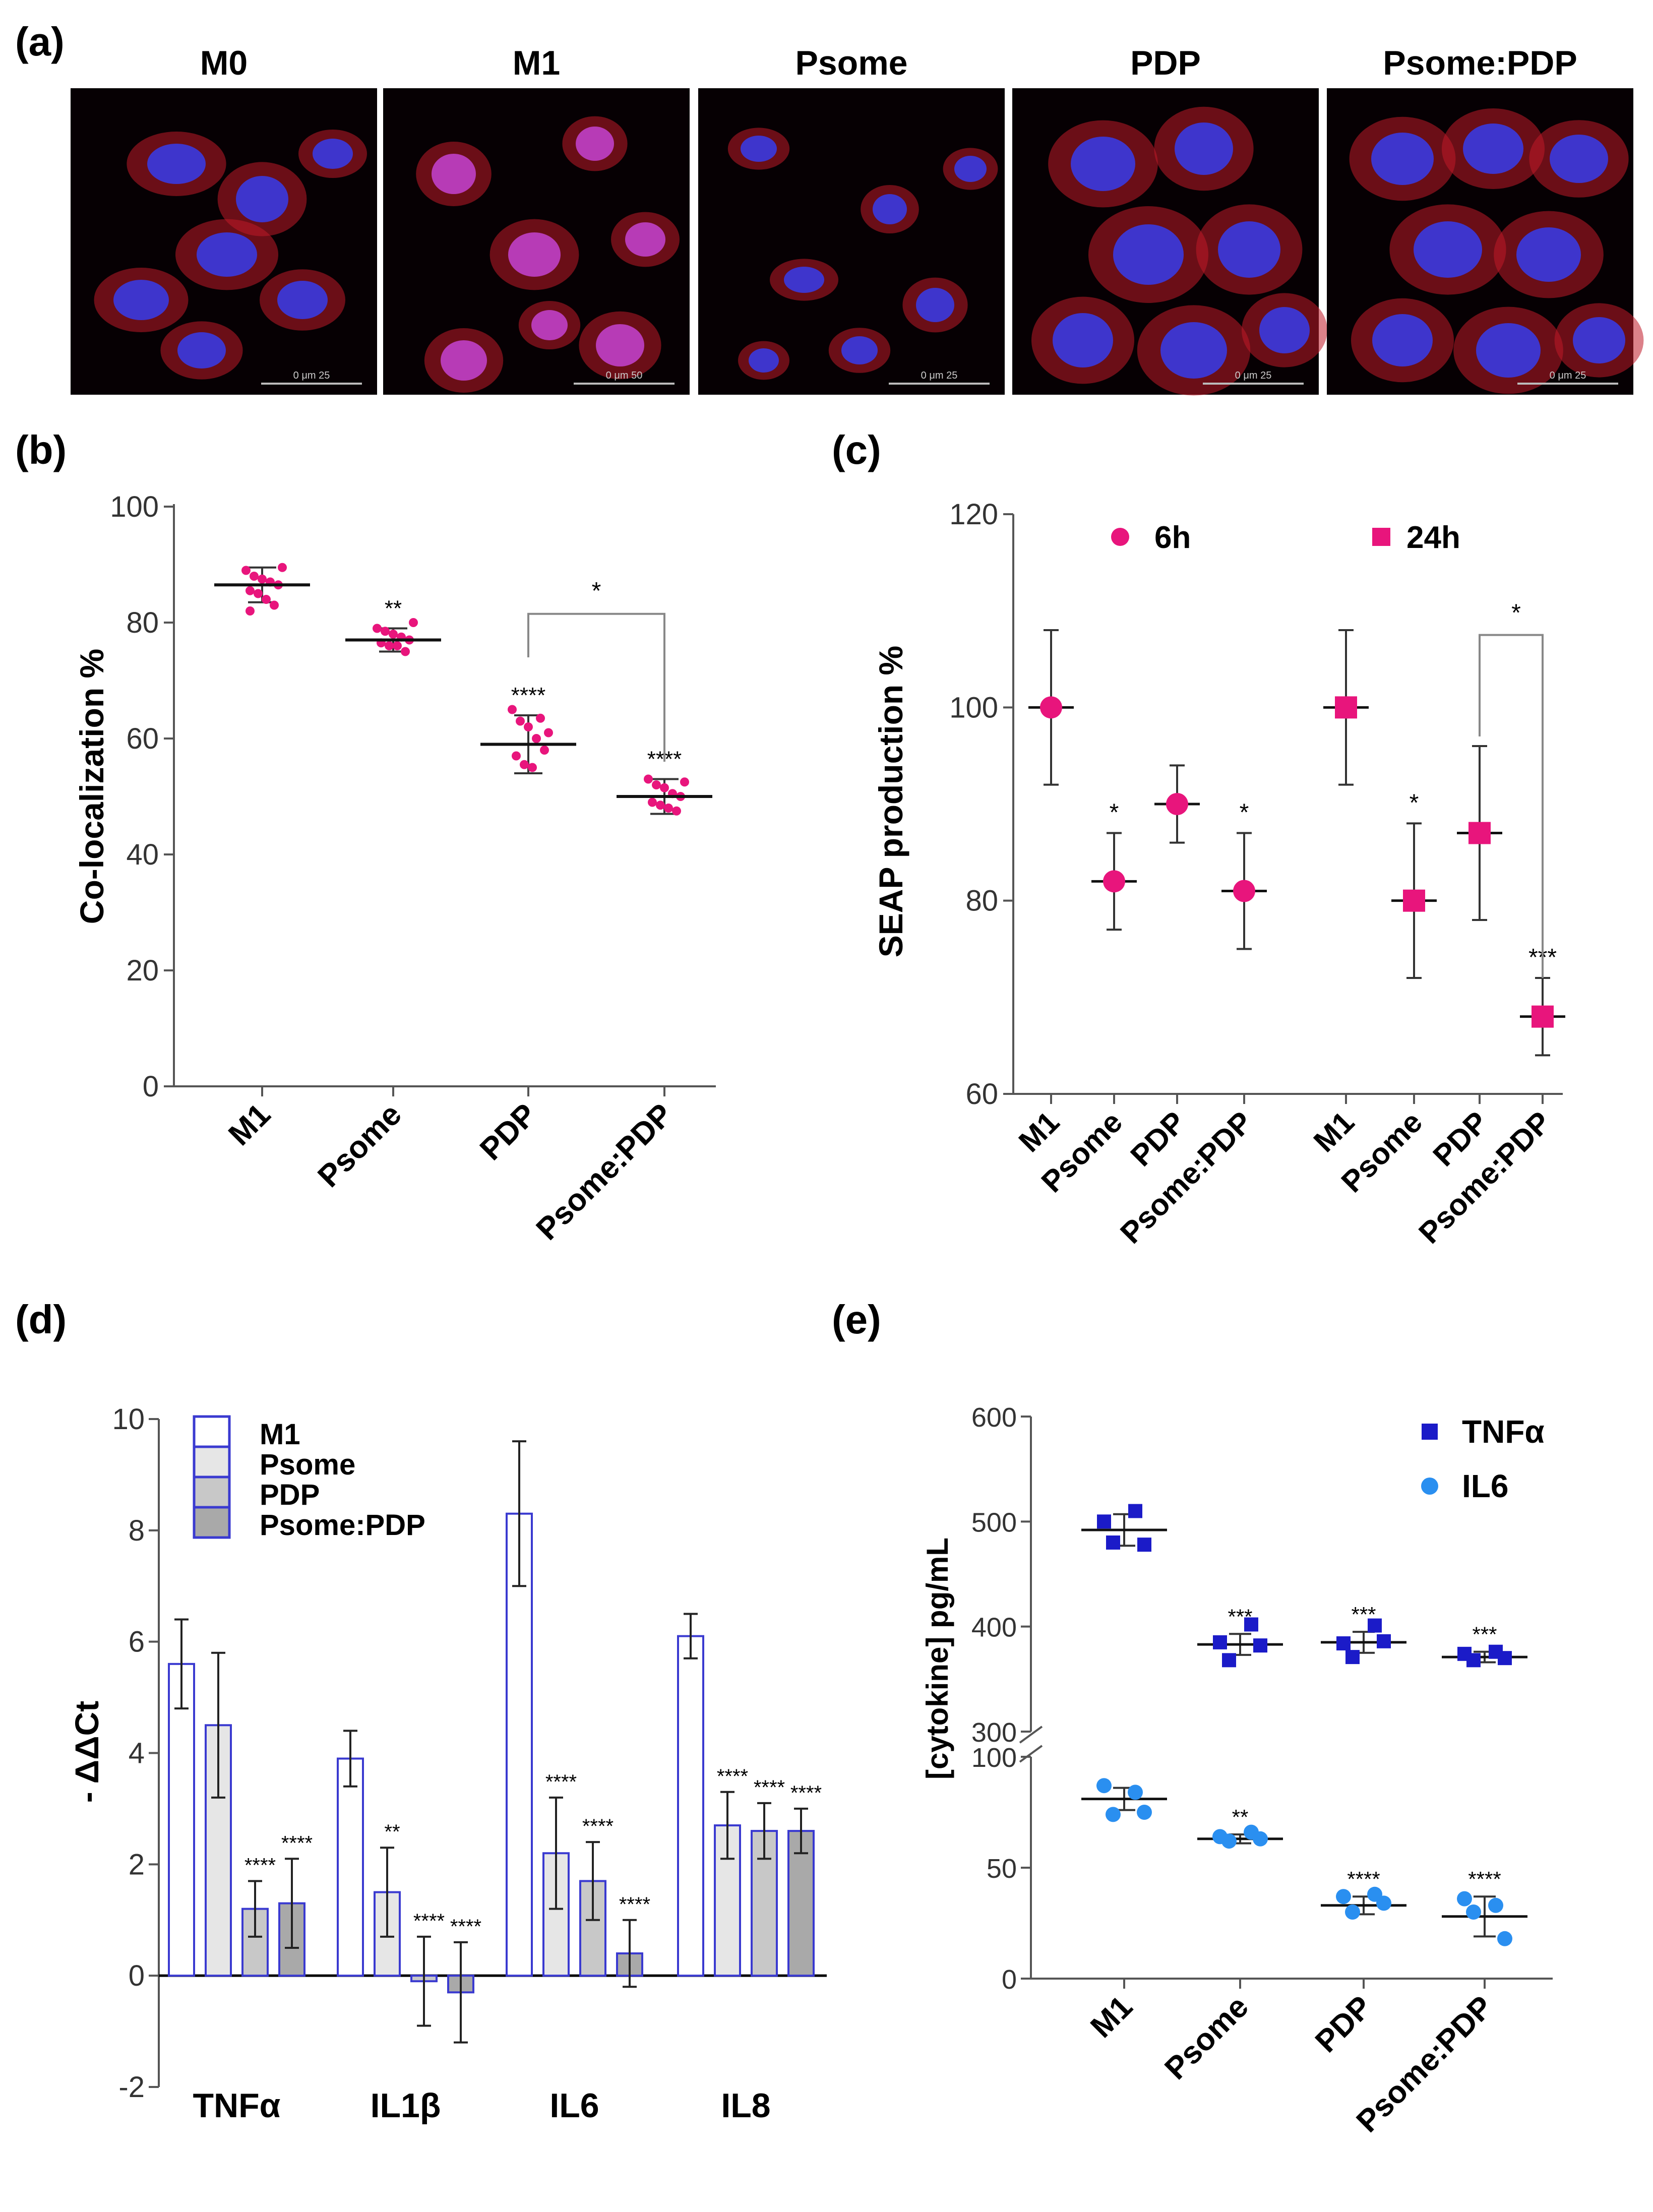 The width and height of the screenshot is (1653, 2212). Describe the element at coordinates (994, 1522) in the screenshot. I see `e-y-tick-label: 500` at that location.